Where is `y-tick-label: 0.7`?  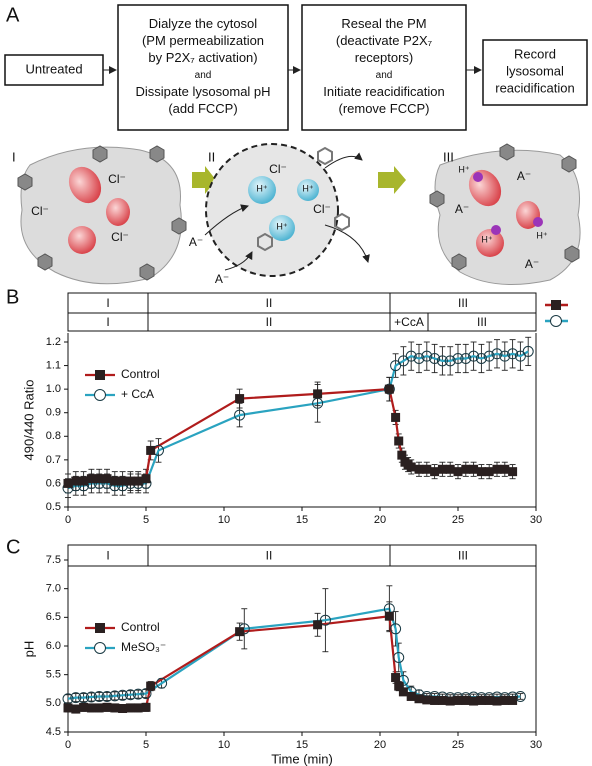
y-tick-label: 0.7 is located at coordinates (53, 460).